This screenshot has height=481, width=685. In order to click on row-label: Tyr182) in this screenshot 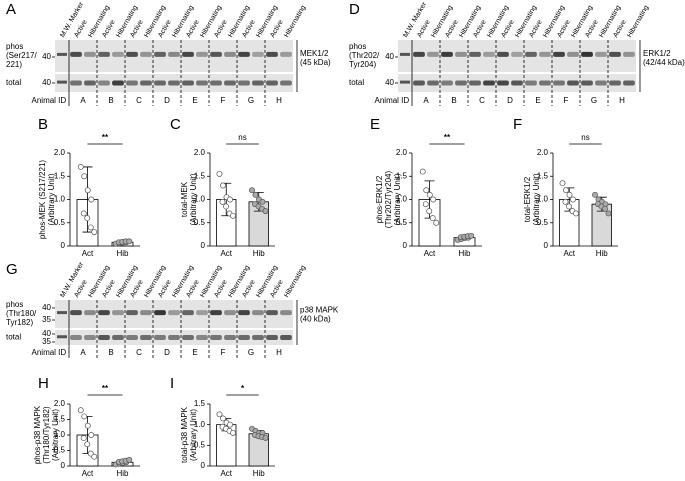, I will do `click(19, 322)`.